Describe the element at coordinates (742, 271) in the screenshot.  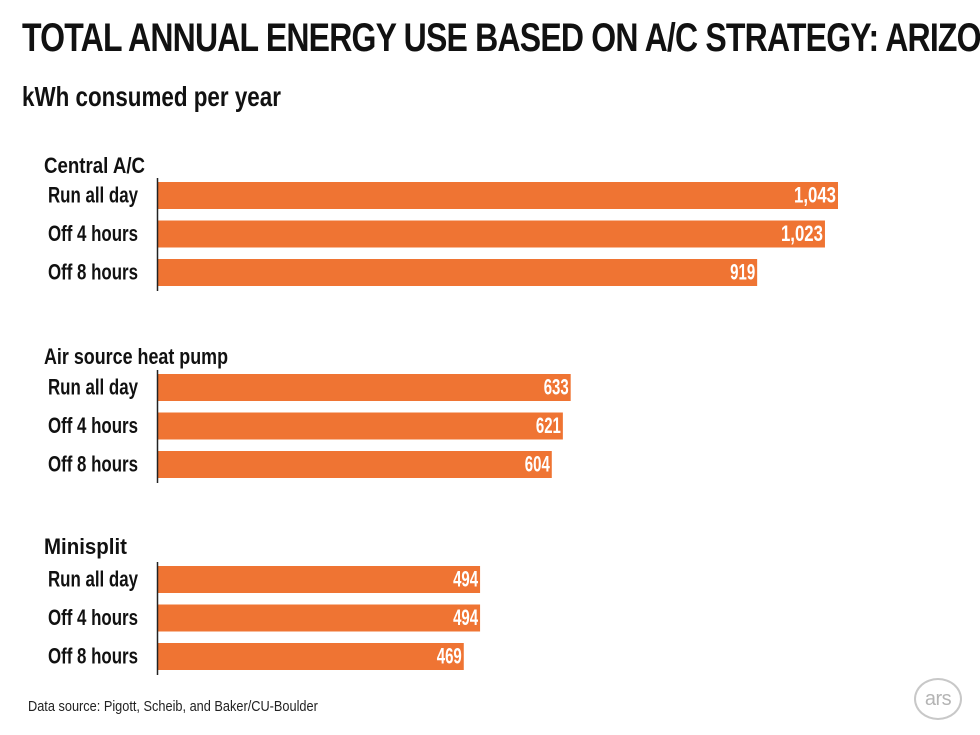
I see `bar-value-label: 919` at that location.